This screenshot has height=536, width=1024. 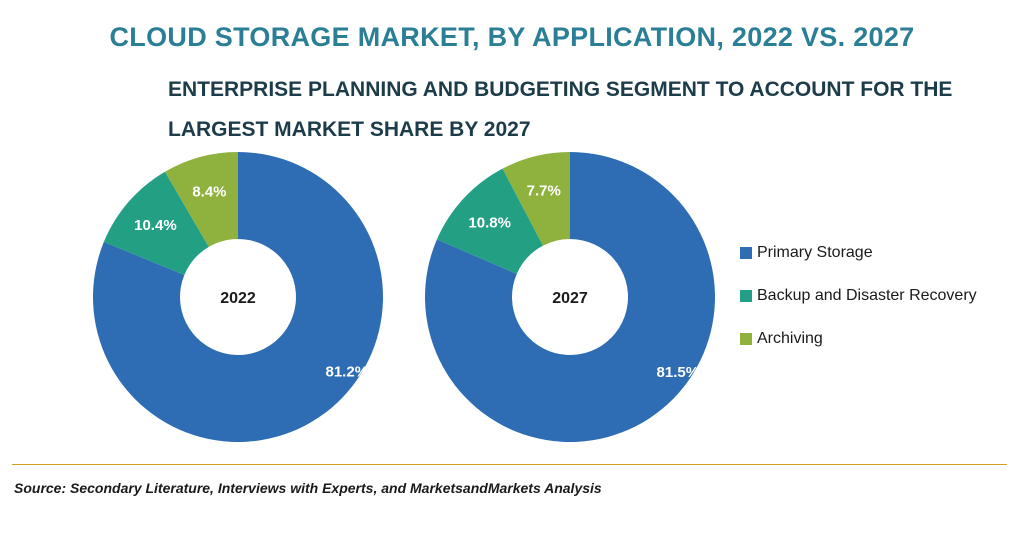 I want to click on data-label: 8.4%, so click(x=209, y=191).